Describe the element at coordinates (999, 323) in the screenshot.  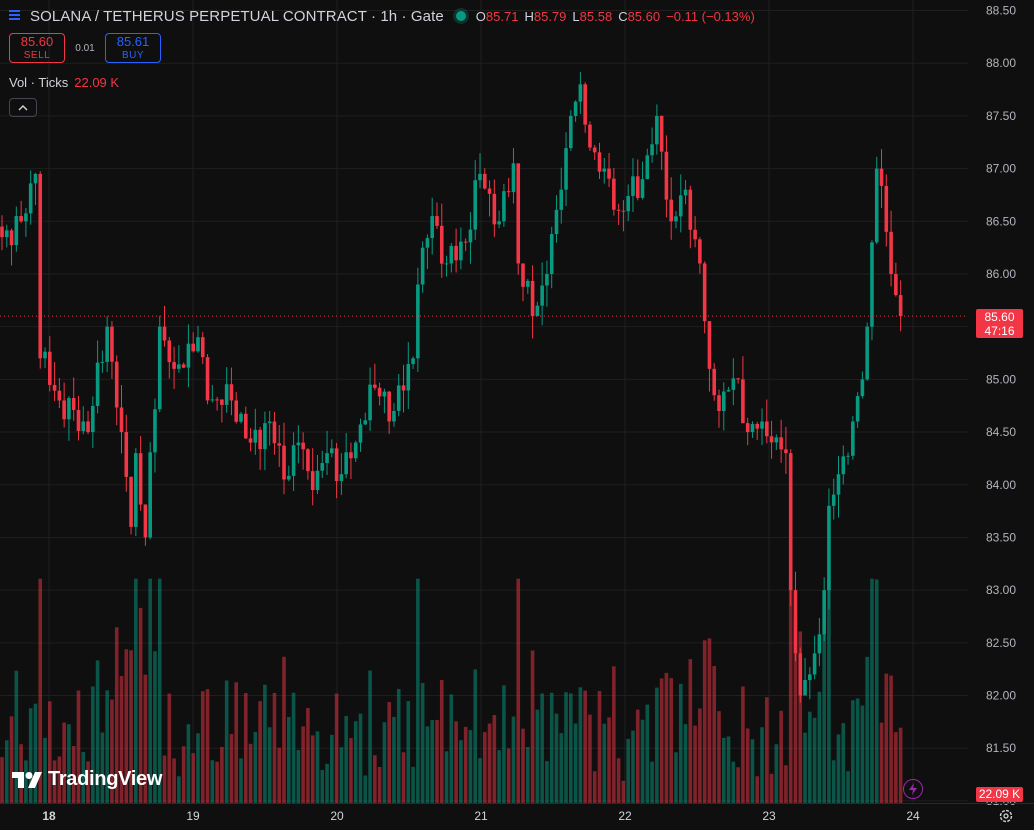
I see `last-price-tag: 85.60 47:16` at that location.